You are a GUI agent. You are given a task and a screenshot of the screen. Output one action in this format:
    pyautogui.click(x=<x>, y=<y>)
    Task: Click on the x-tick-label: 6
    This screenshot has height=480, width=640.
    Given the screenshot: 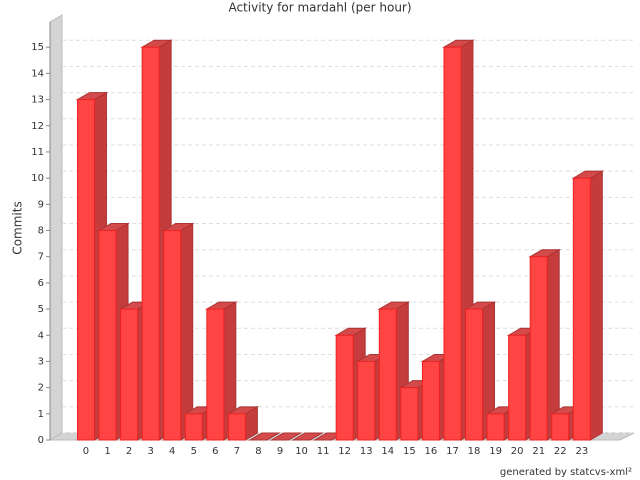 What is the action you would take?
    pyautogui.click(x=215, y=451)
    